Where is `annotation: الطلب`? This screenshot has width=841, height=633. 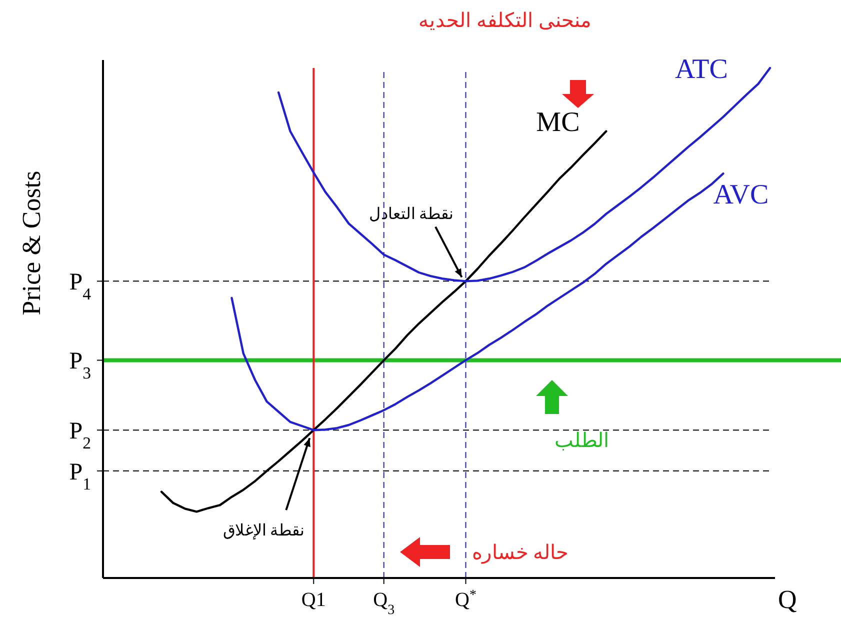
annotation: الطلب is located at coordinates (582, 441).